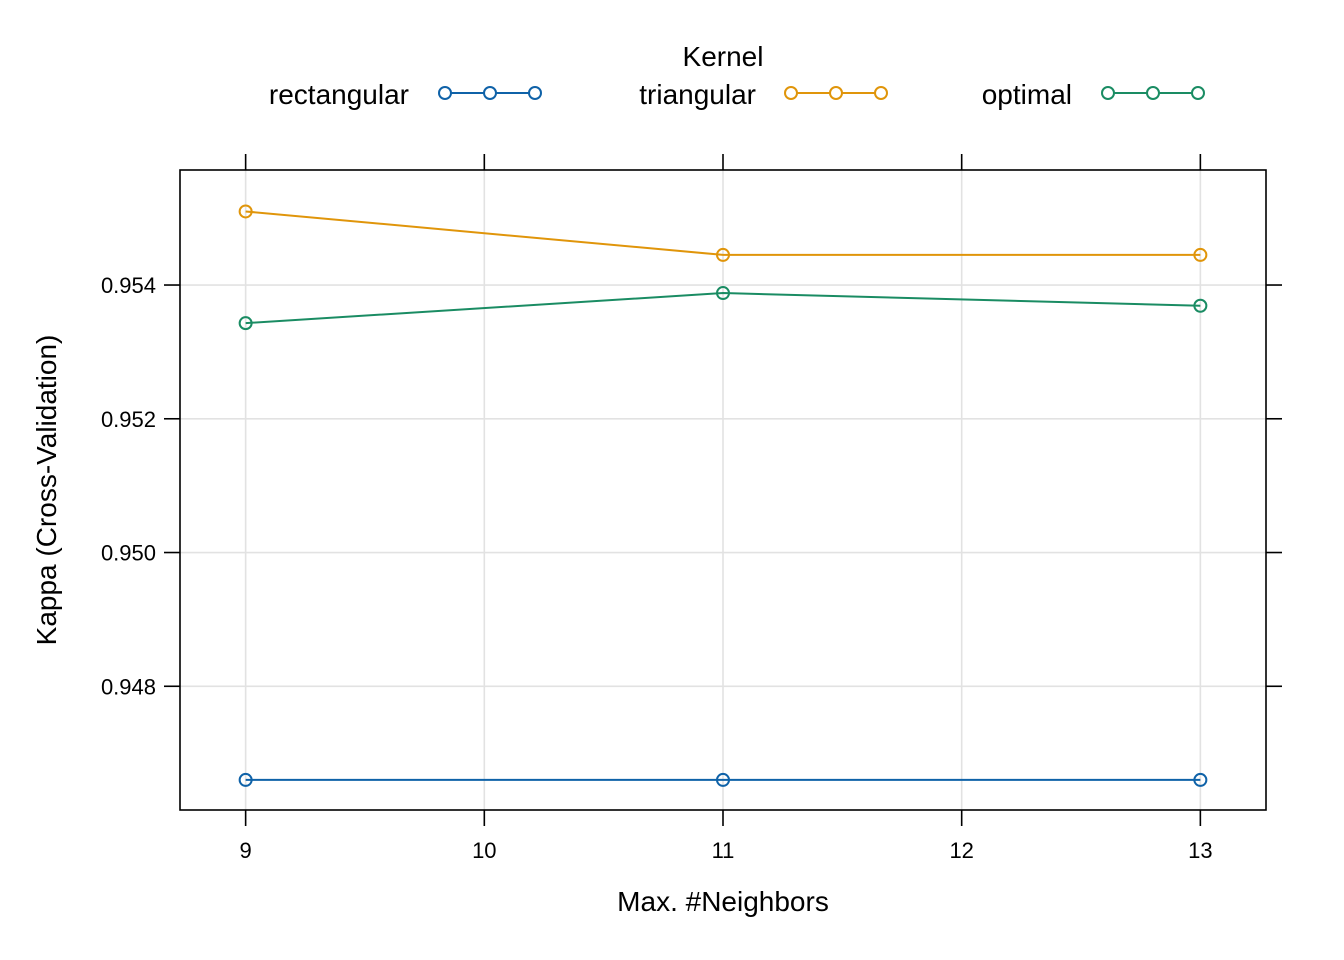  Describe the element at coordinates (763, 94) in the screenshot. I see `legend-item-triangular: triangular` at that location.